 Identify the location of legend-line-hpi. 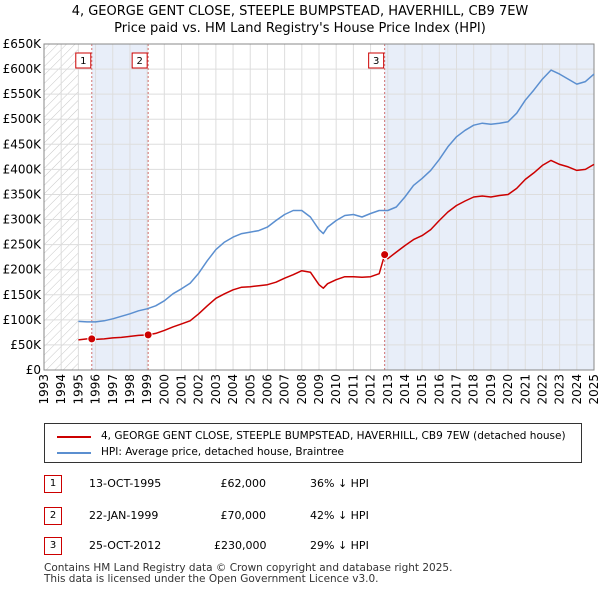
(74, 453).